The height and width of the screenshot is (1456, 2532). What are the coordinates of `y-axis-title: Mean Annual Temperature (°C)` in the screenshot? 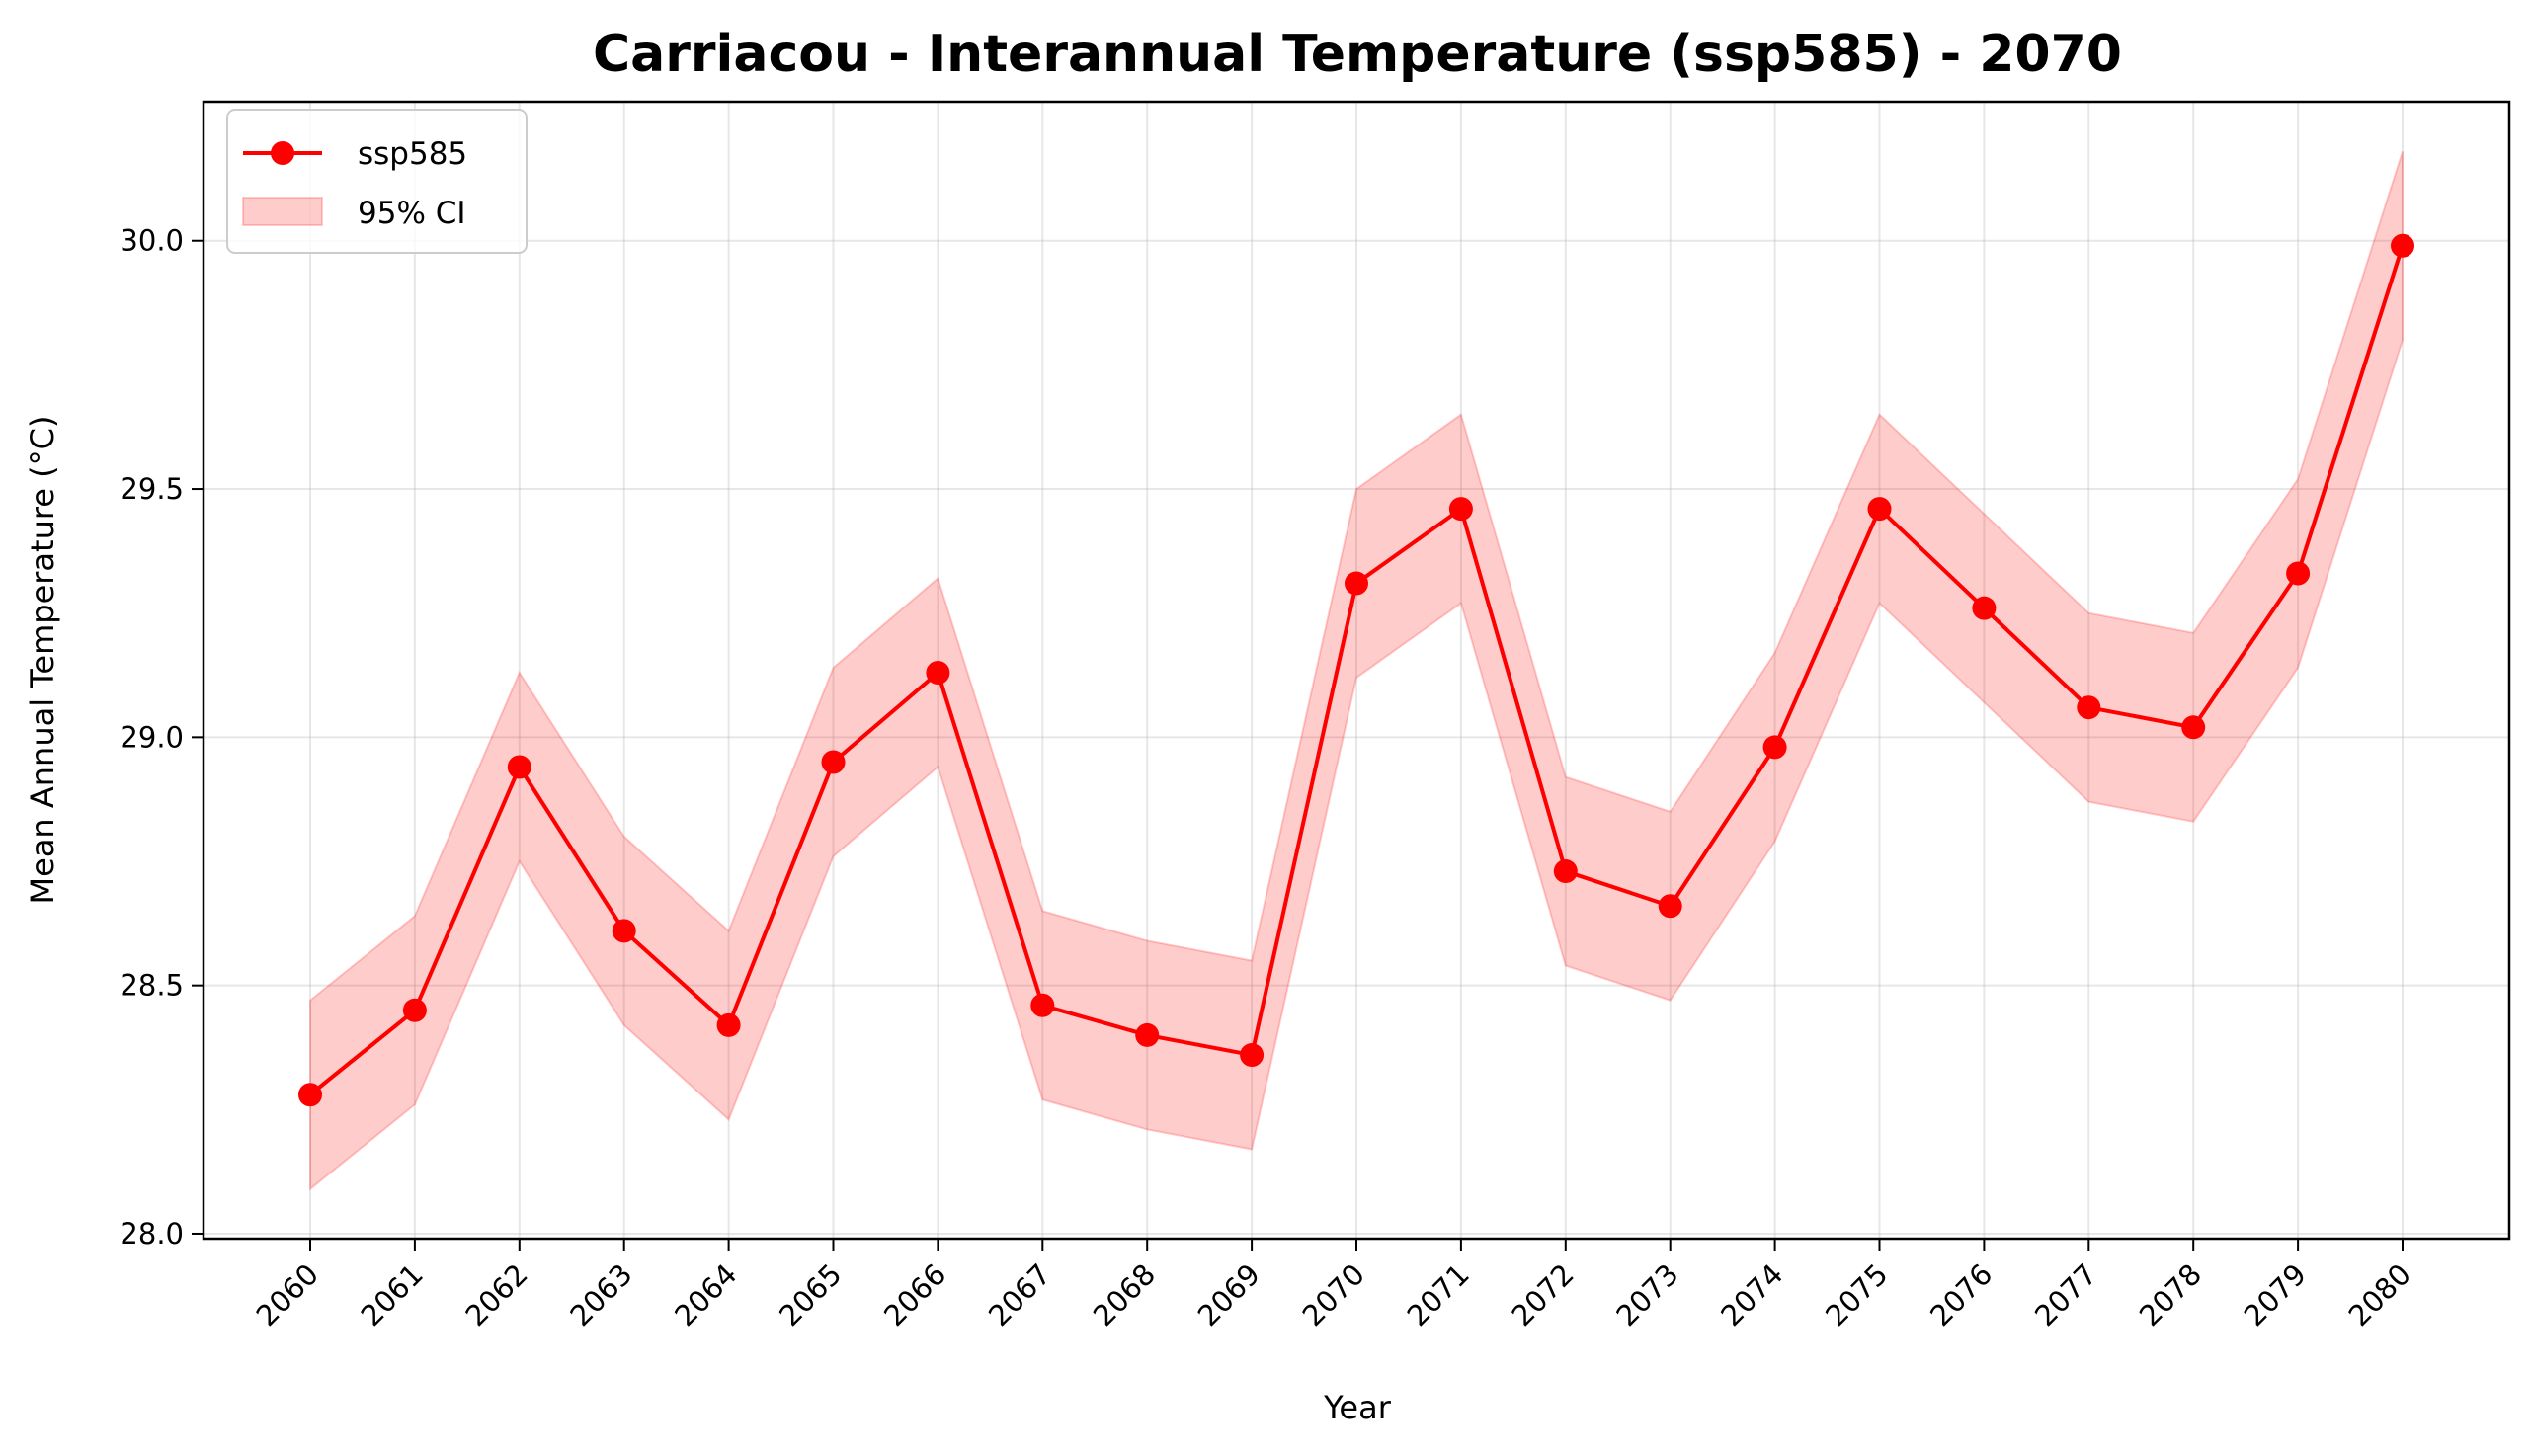 It's located at (42, 660).